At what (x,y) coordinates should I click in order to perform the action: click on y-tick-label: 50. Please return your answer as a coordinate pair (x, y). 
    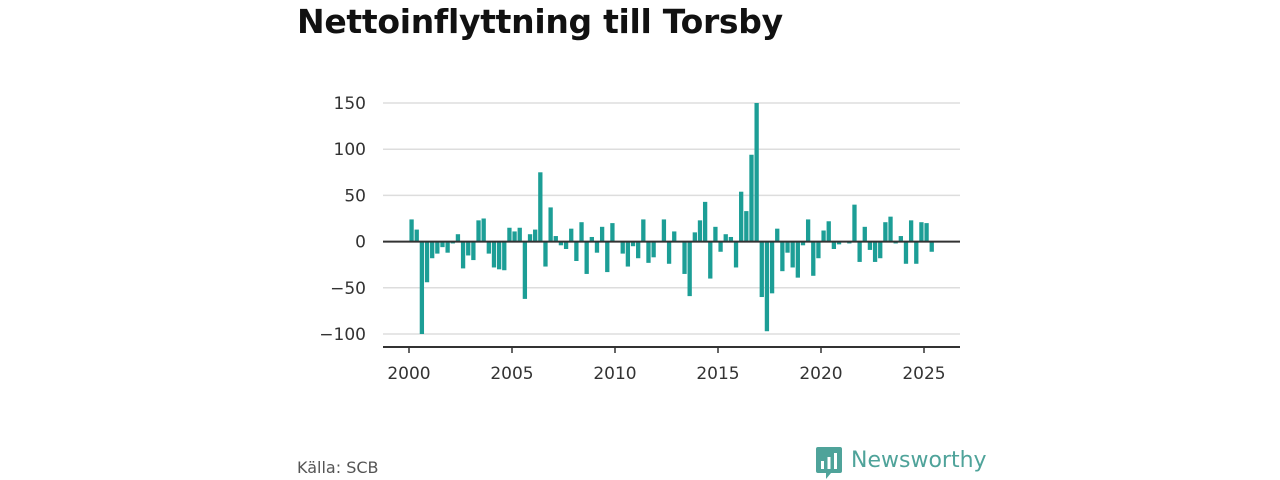
    Looking at the image, I should click on (355, 196).